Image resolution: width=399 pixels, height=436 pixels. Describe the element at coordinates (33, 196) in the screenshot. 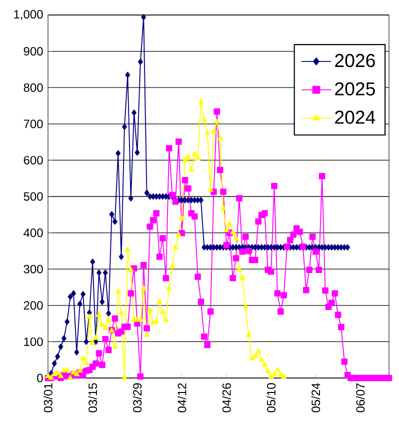

I see `y-tick-label: 500` at that location.